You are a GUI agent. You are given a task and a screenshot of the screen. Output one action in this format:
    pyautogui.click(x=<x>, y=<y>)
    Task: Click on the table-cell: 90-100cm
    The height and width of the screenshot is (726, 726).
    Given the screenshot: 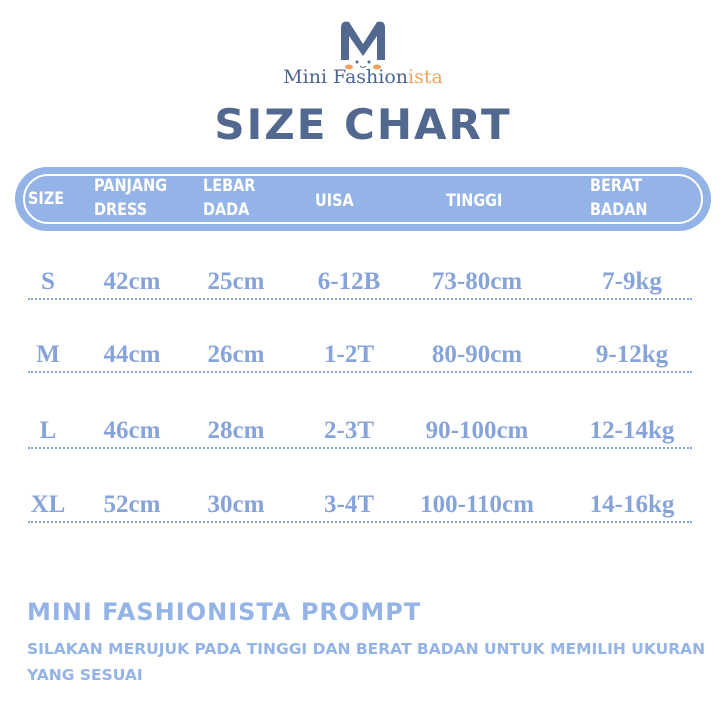 What is the action you would take?
    pyautogui.click(x=477, y=430)
    